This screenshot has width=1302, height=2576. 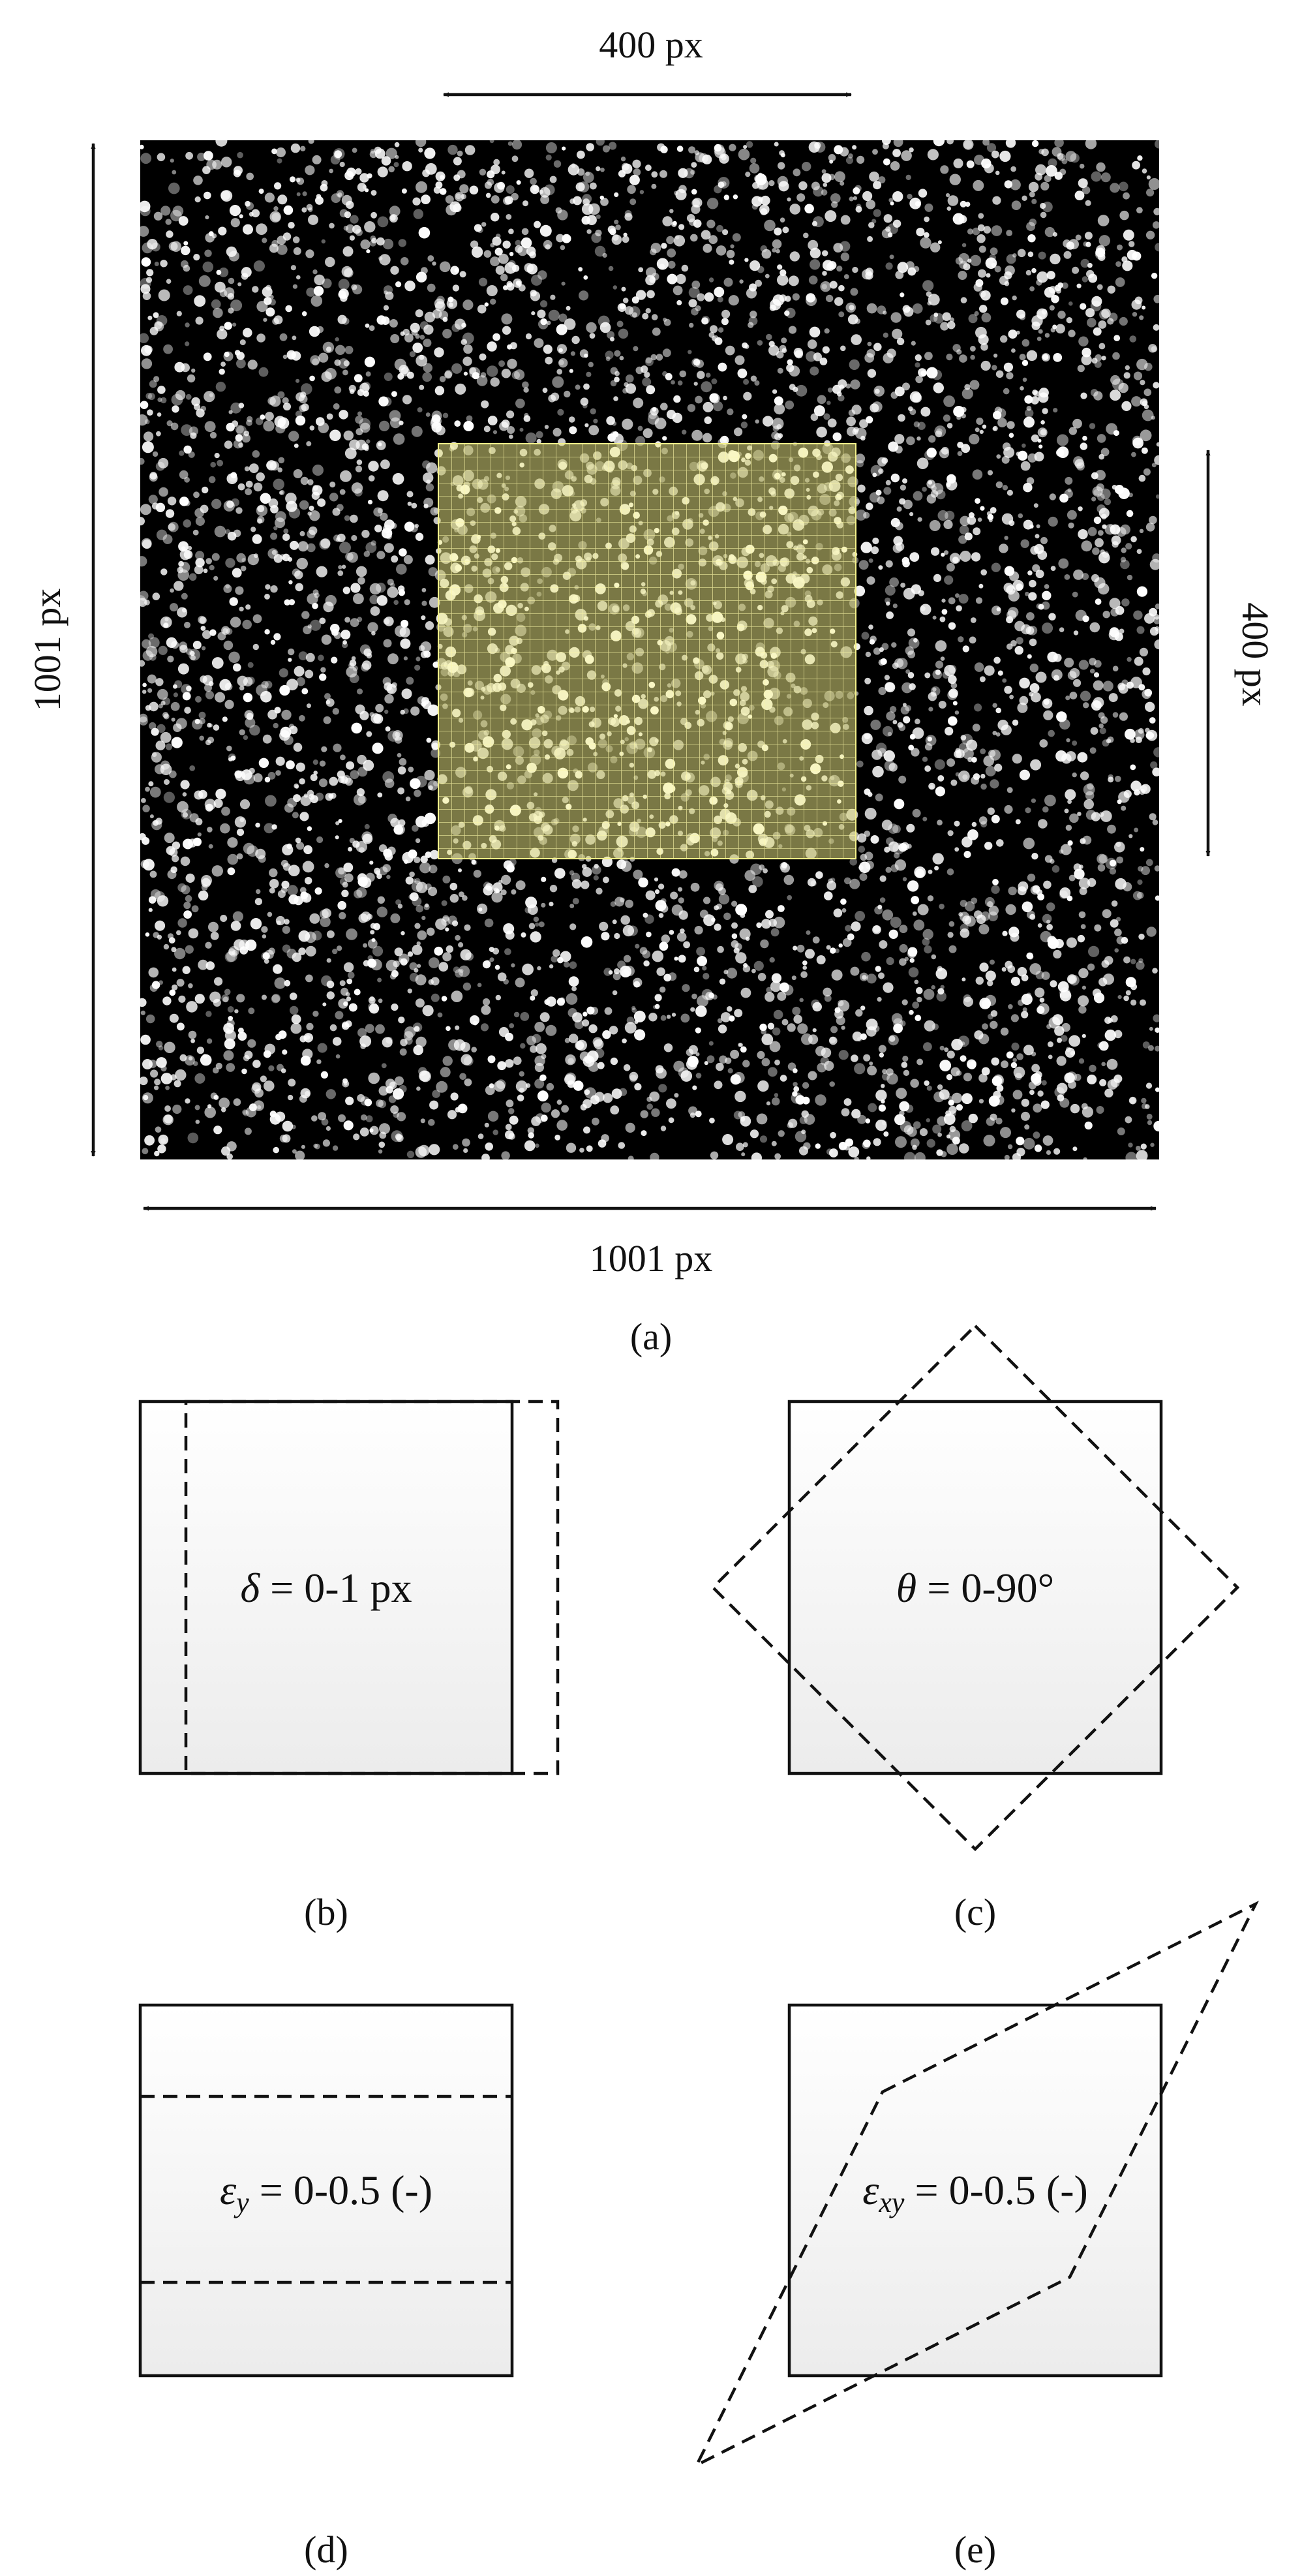 I want to click on sheared-shape-e, so click(x=977, y=2184).